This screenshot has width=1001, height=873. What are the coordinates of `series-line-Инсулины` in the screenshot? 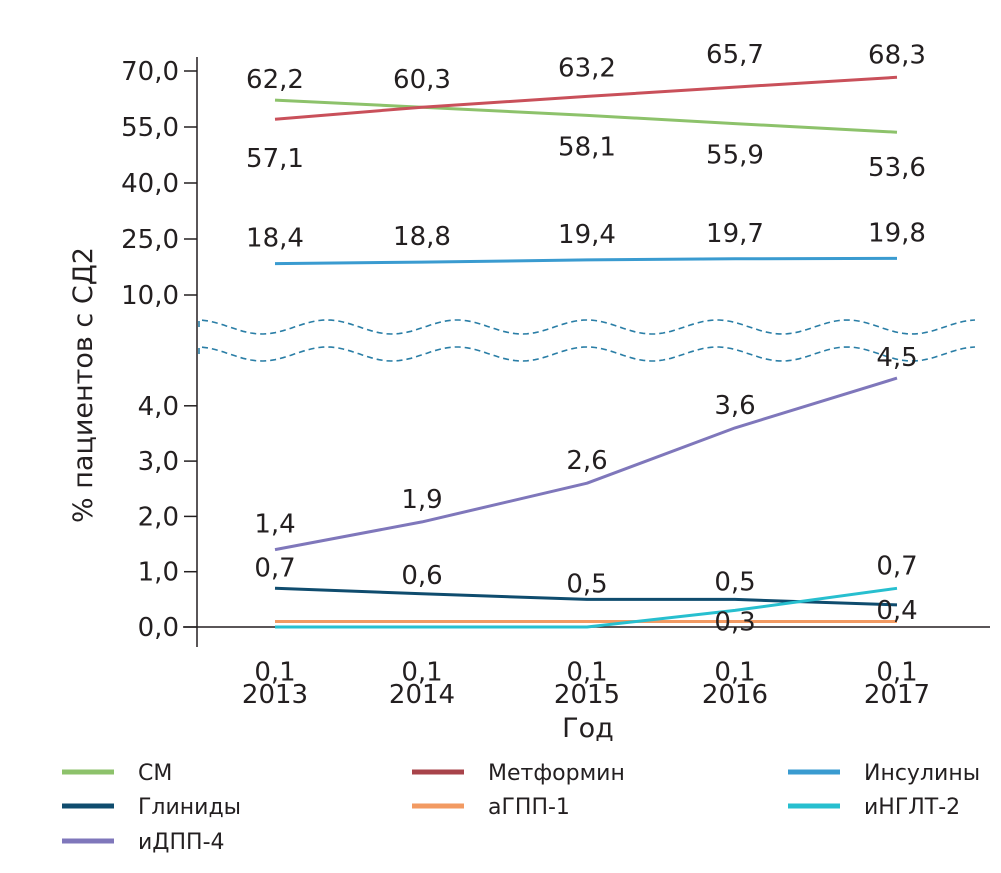 It's located at (586, 261).